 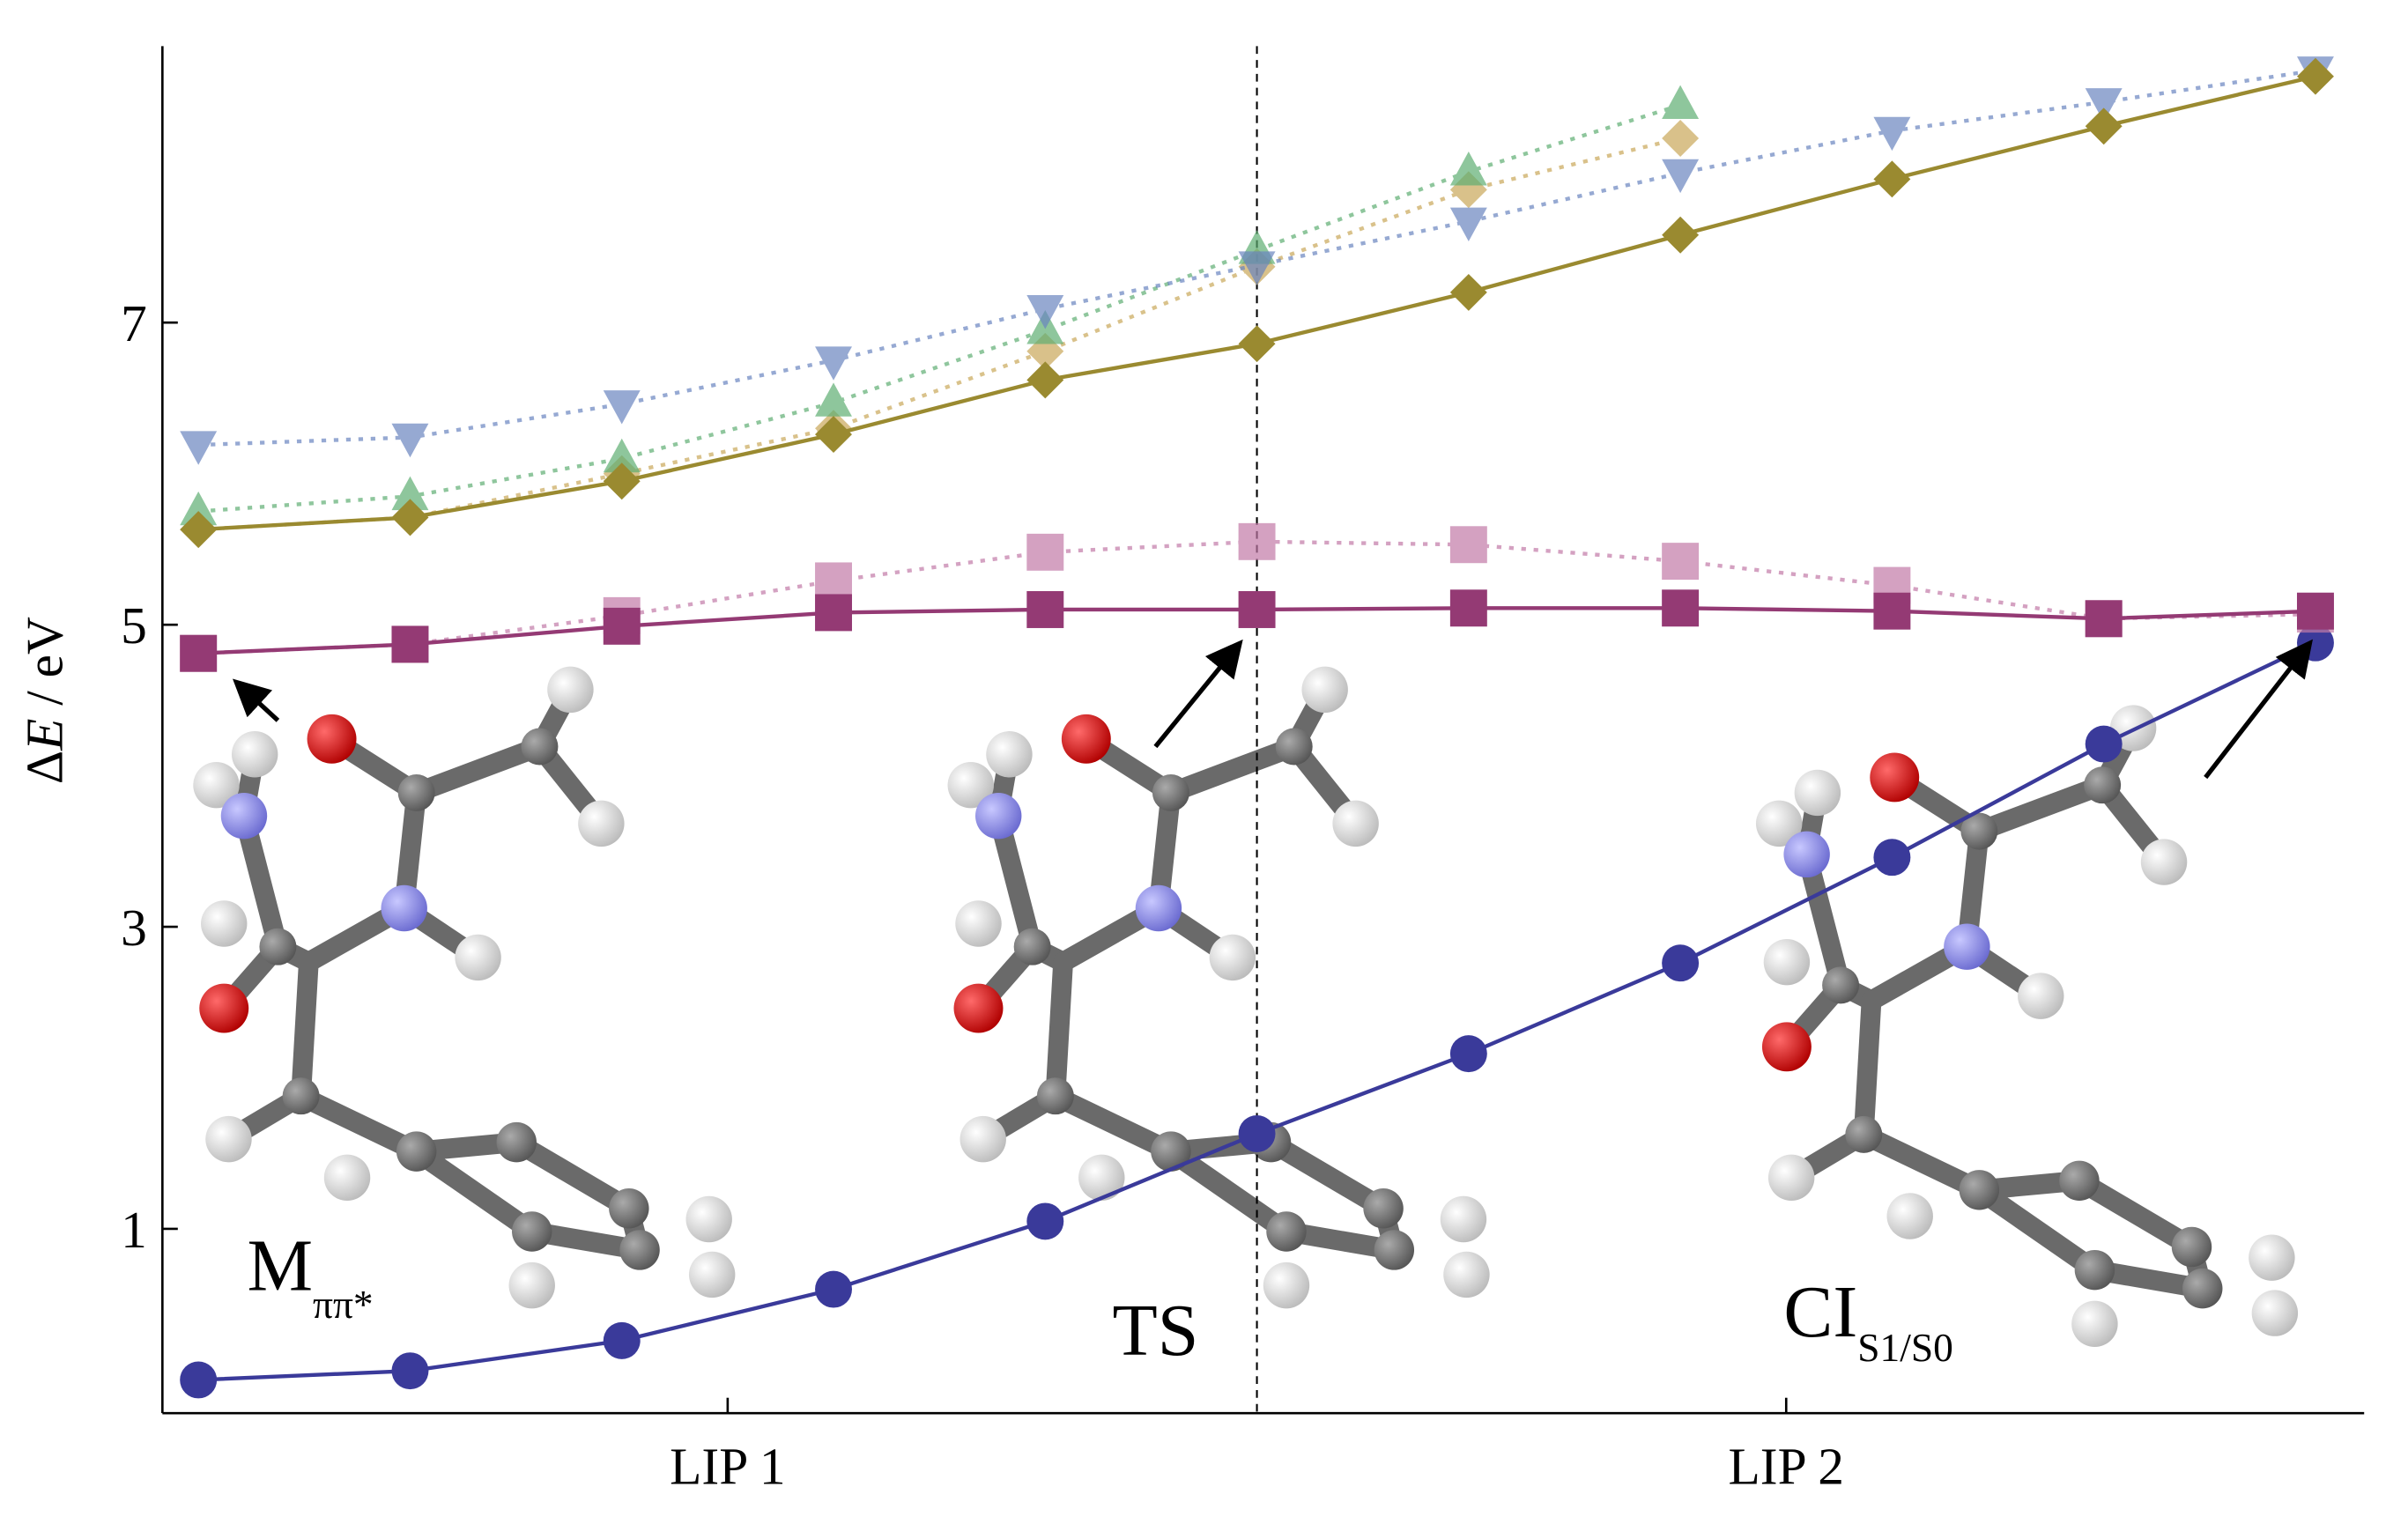 I want to click on annotation-text: CI, so click(x=1820, y=1312).